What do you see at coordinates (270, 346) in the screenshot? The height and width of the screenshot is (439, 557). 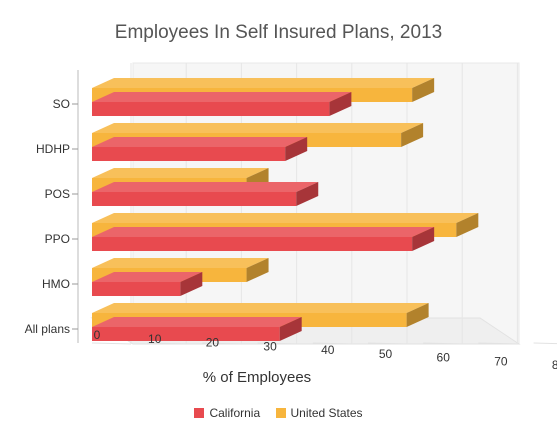 I see `x-tick-label: 30` at bounding box center [270, 346].